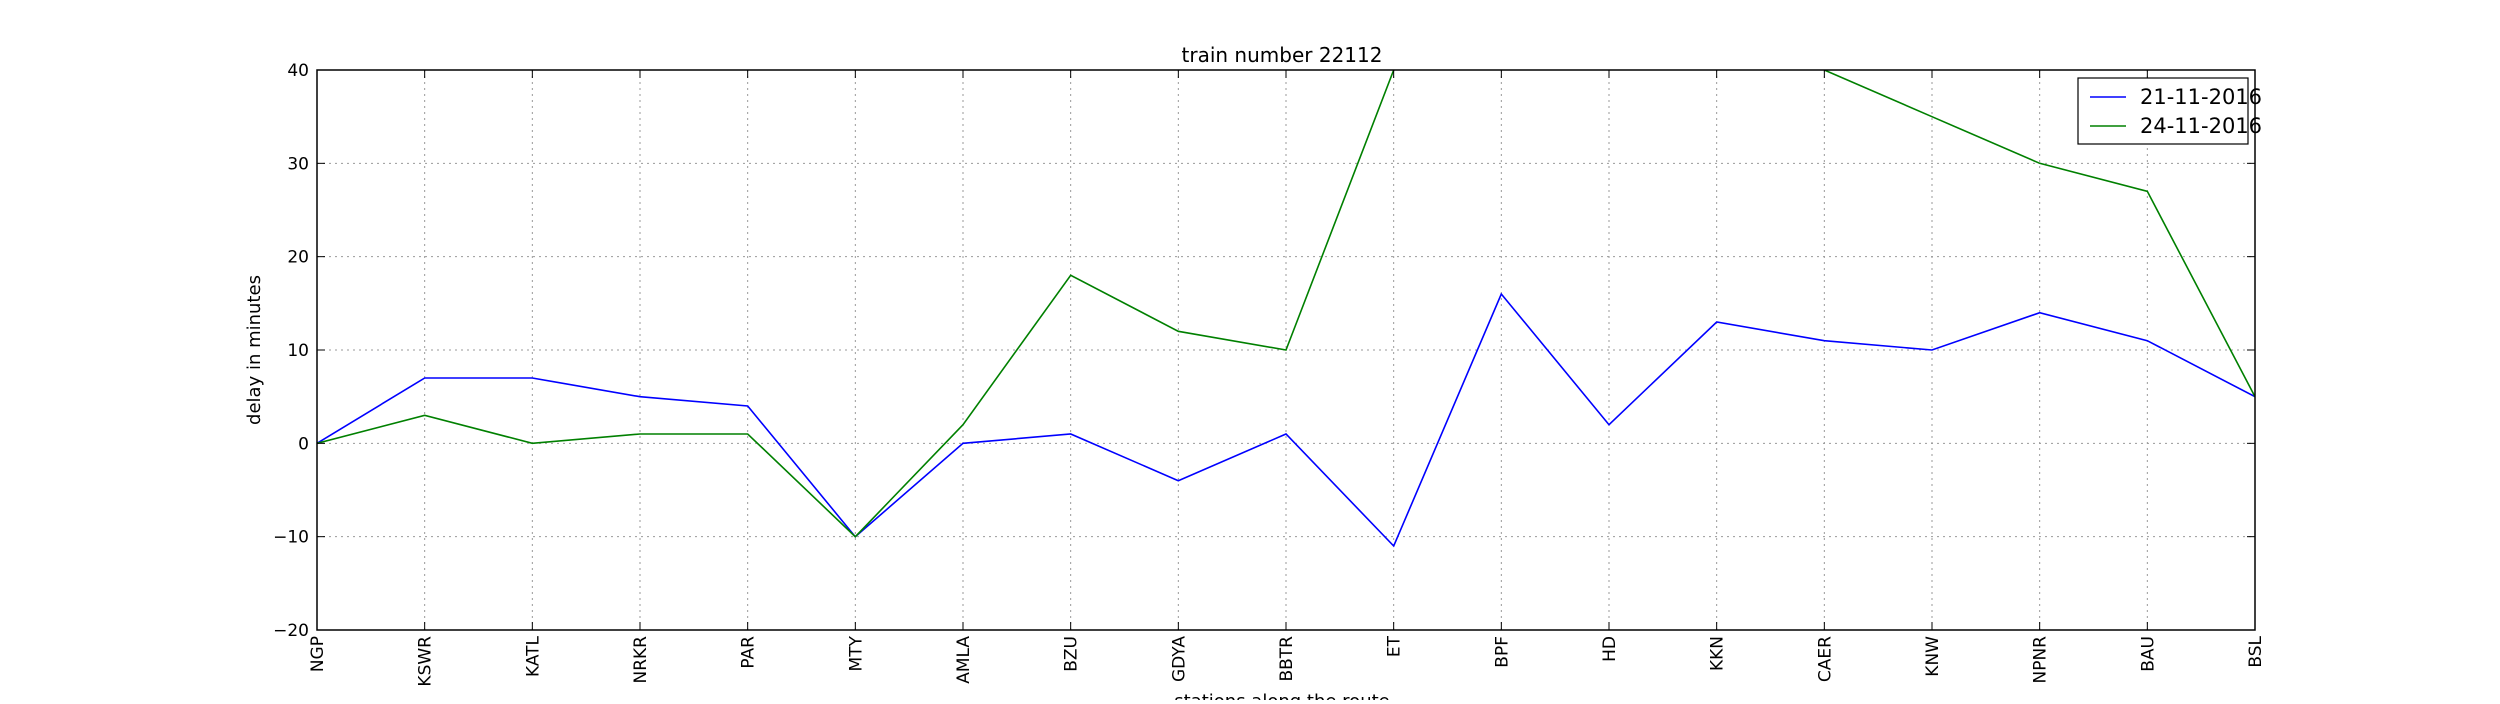 The image size is (2500, 704). I want to click on x-tick-label: ET, so click(1395, 646).